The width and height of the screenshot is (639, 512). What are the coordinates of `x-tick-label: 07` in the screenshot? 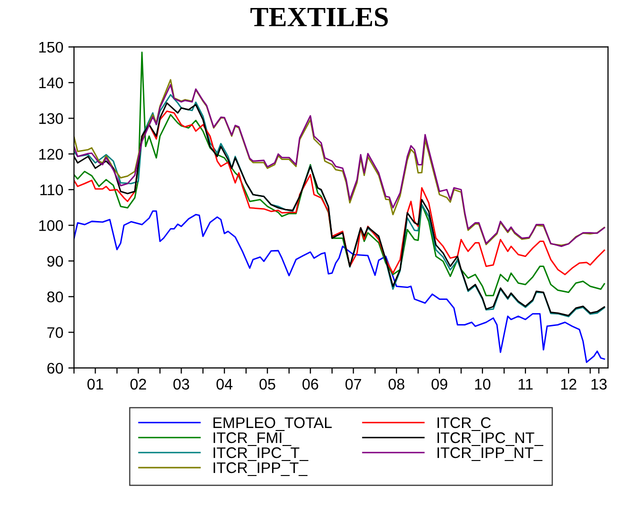 It's located at (353, 384).